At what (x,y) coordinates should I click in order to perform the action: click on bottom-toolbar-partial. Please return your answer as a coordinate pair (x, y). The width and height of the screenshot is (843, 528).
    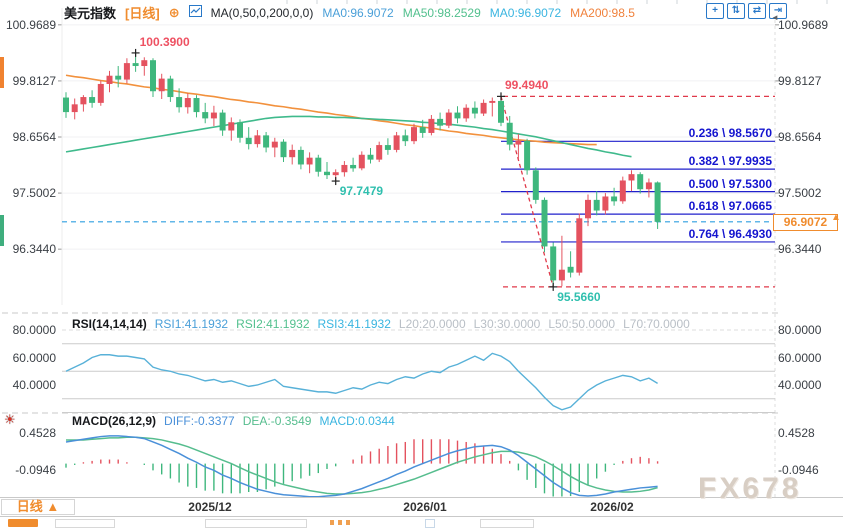
    Looking at the image, I should click on (421, 522).